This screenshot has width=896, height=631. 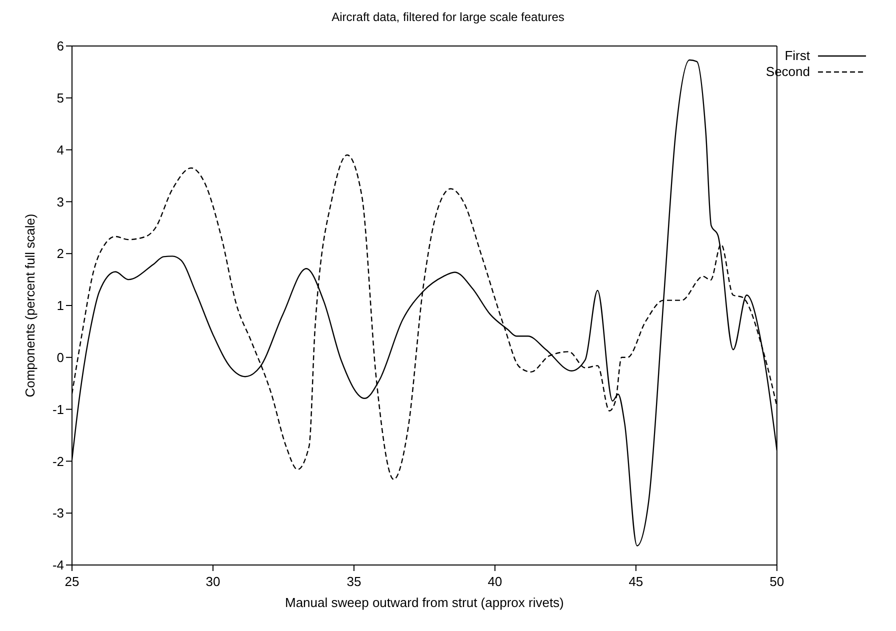 What do you see at coordinates (60, 306) in the screenshot?
I see `y-tick-label: 1` at bounding box center [60, 306].